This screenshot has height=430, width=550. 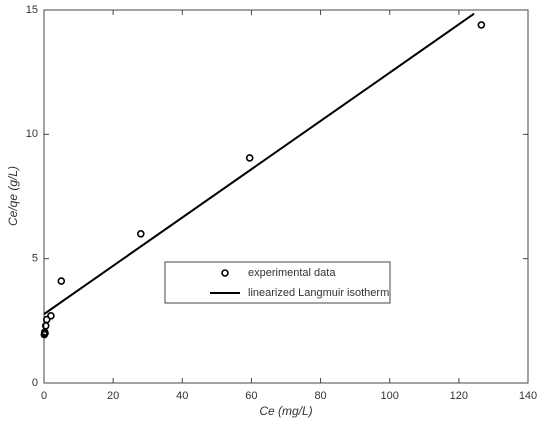 I want to click on x-tick-label: 20, so click(x=113, y=396).